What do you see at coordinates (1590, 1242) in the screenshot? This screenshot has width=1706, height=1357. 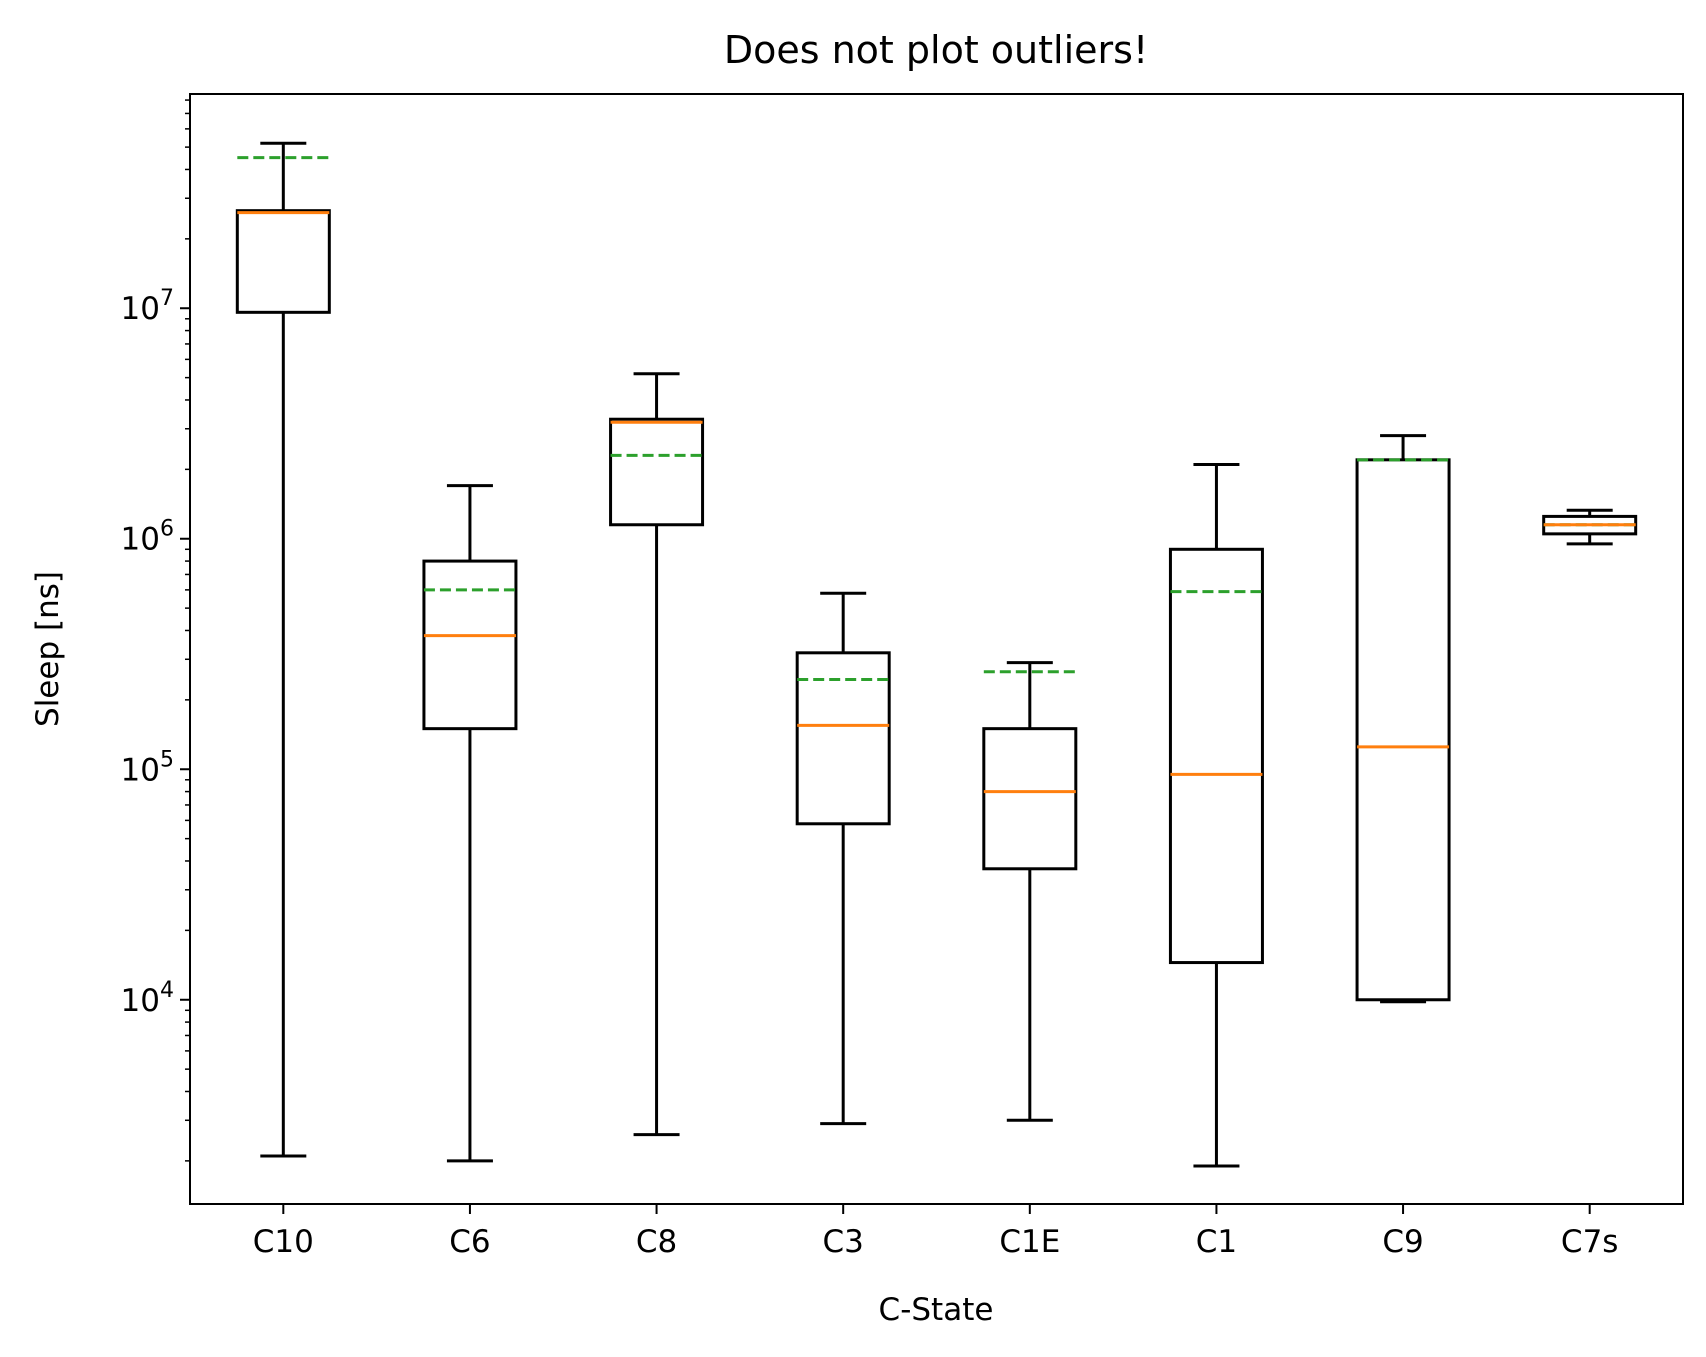 I see `x-tick-label: C7s` at bounding box center [1590, 1242].